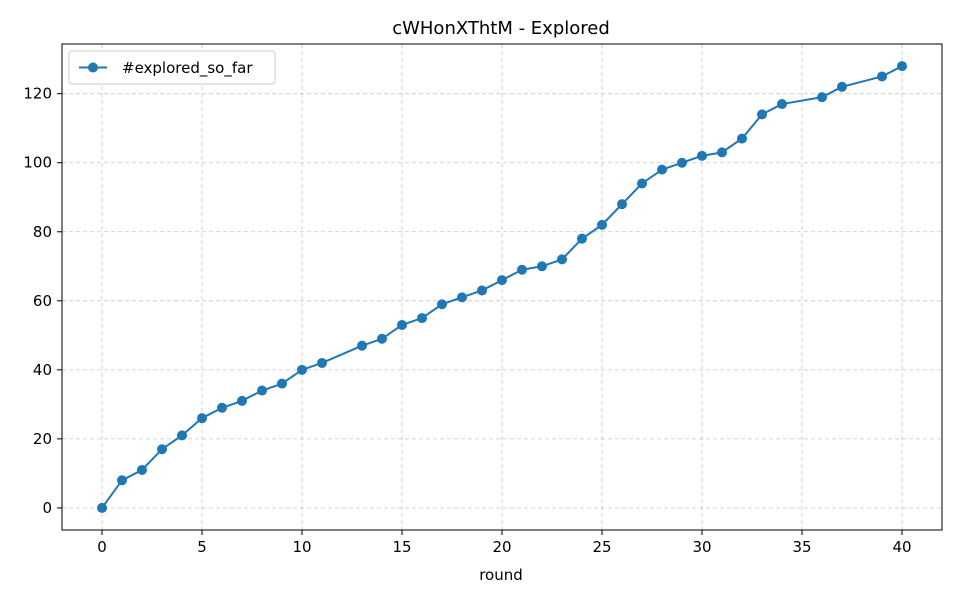  What do you see at coordinates (42, 232) in the screenshot?
I see `y-tick-label: 80` at bounding box center [42, 232].